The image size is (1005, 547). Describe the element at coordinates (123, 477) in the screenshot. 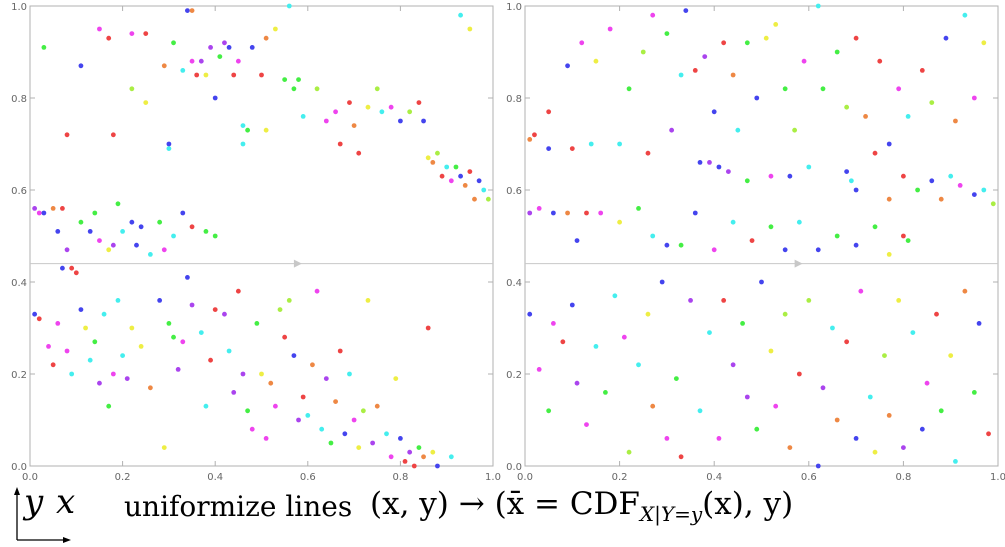

I see `x-tick-label: 0.2` at that location.